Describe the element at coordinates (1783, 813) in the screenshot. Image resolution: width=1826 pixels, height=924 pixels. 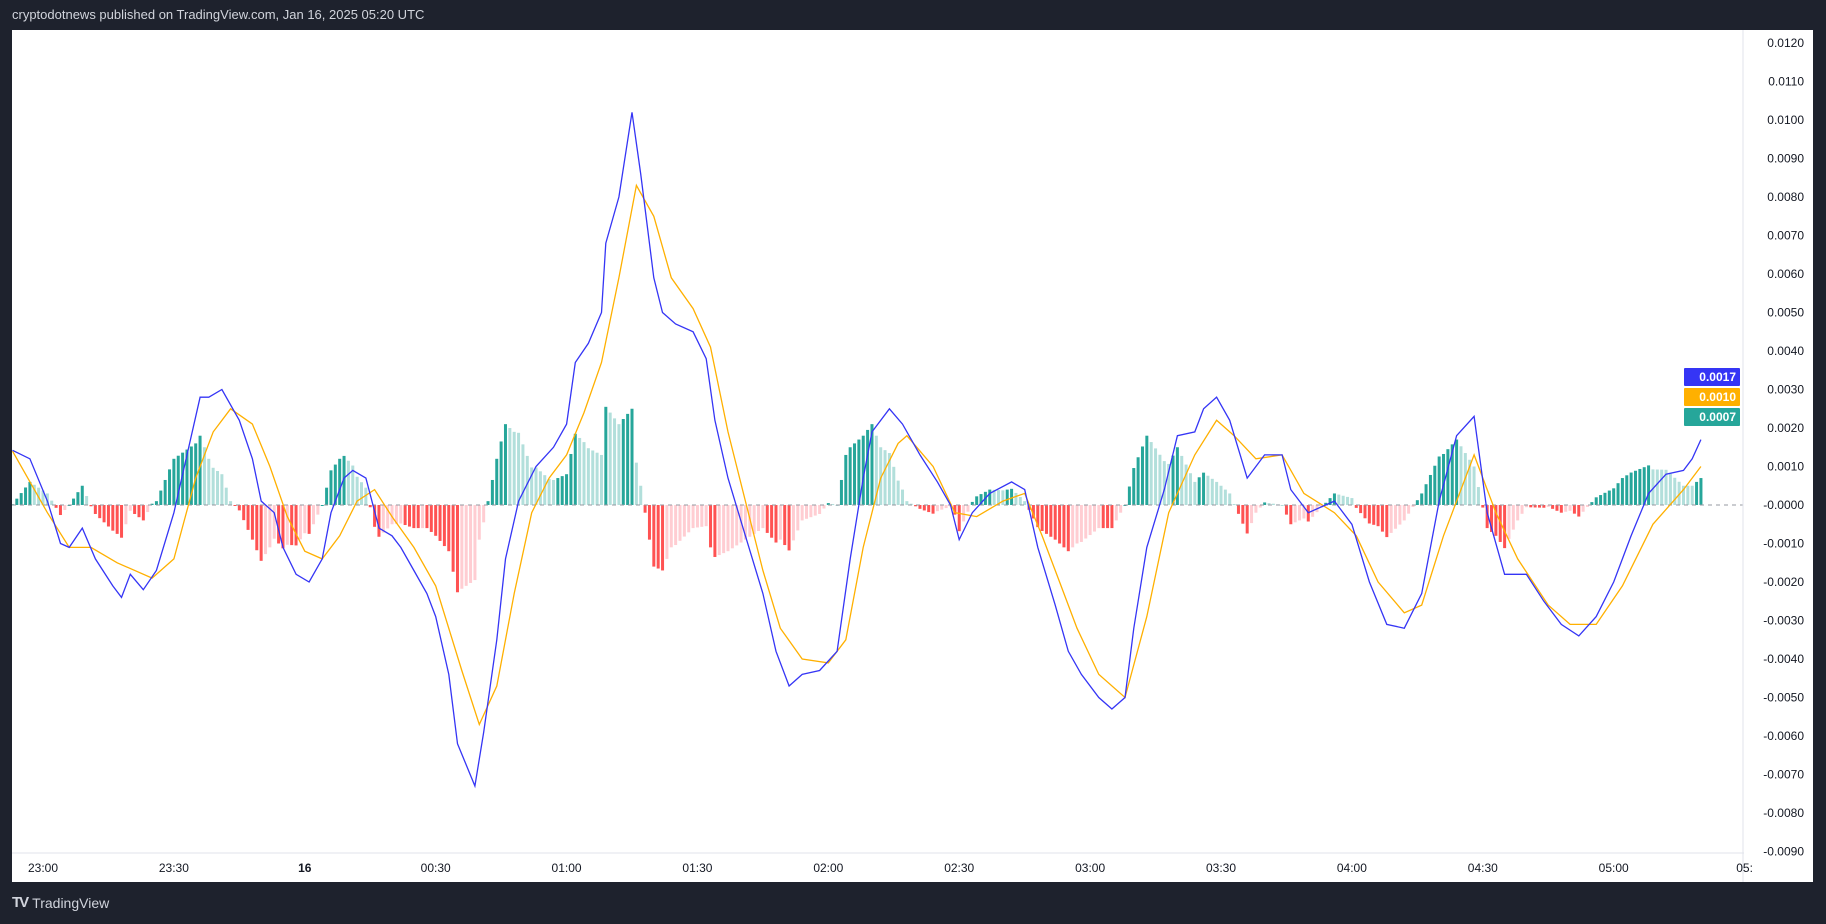
I see `price-axis-label: -0.0080` at that location.